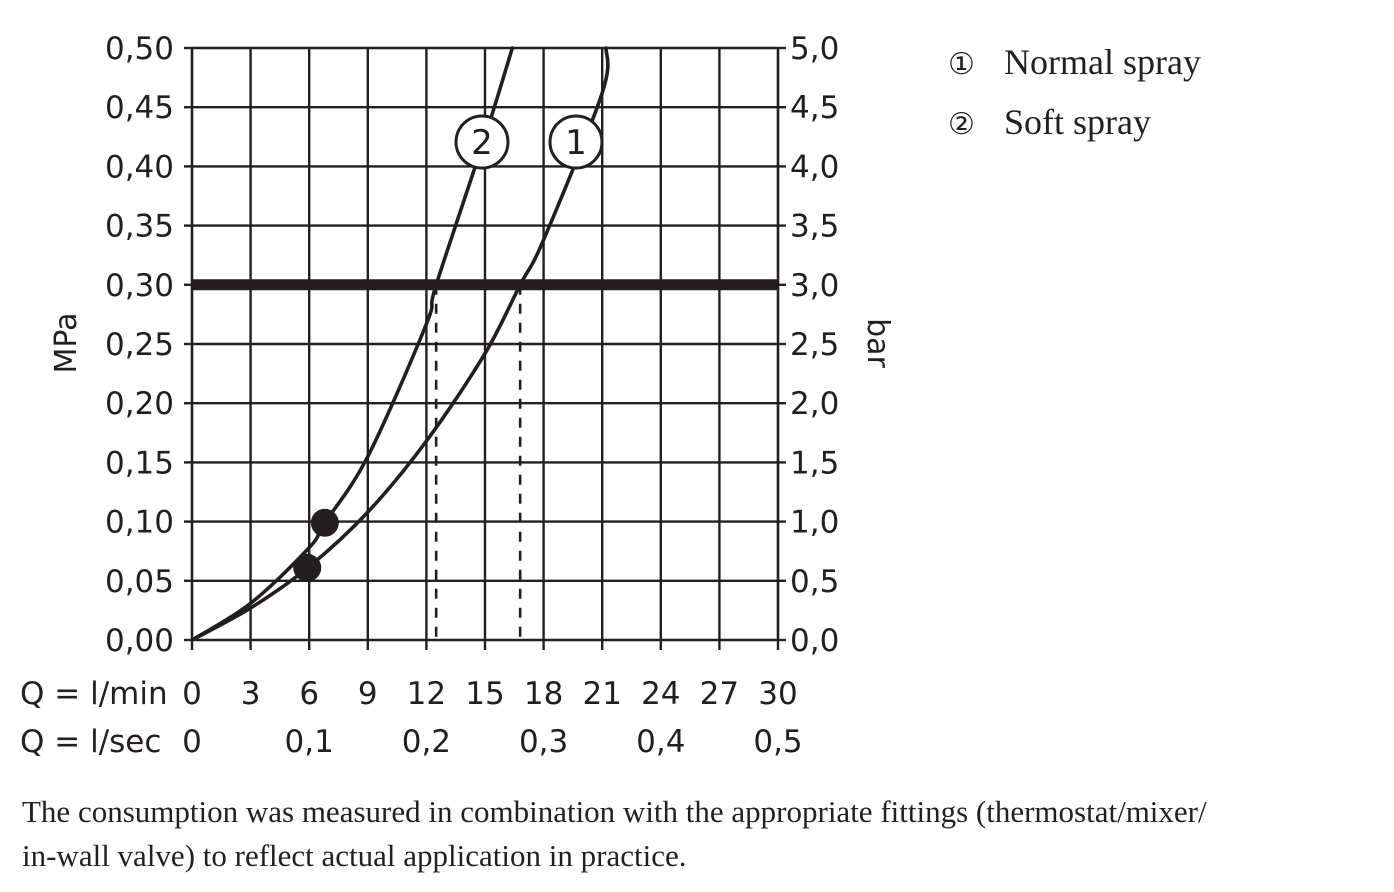 Image resolution: width=1394 pixels, height=892 pixels. I want to click on legend-label-soft: Soft spray, so click(1077, 122).